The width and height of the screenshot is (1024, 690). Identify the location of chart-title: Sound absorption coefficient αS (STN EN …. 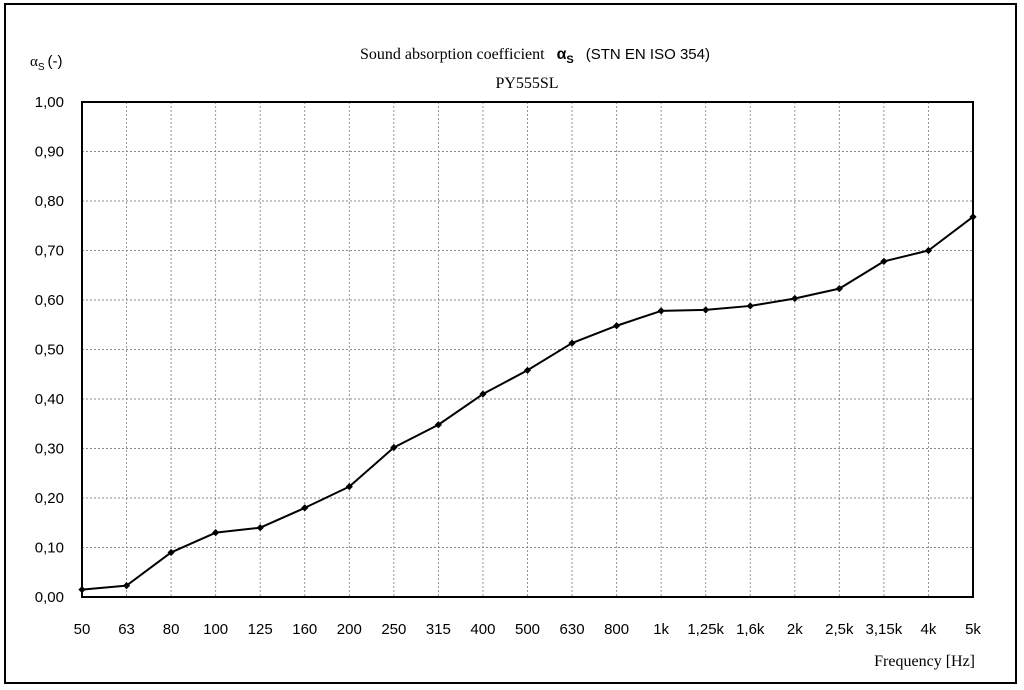
(535, 56).